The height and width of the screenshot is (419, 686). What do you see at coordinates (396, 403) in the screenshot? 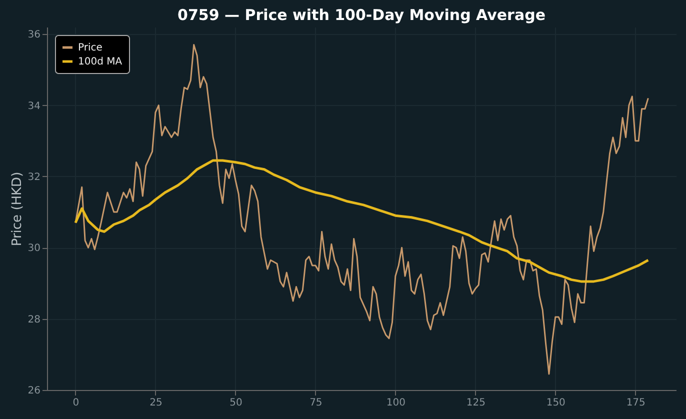
I see `x-tick-label: 100` at bounding box center [396, 403].